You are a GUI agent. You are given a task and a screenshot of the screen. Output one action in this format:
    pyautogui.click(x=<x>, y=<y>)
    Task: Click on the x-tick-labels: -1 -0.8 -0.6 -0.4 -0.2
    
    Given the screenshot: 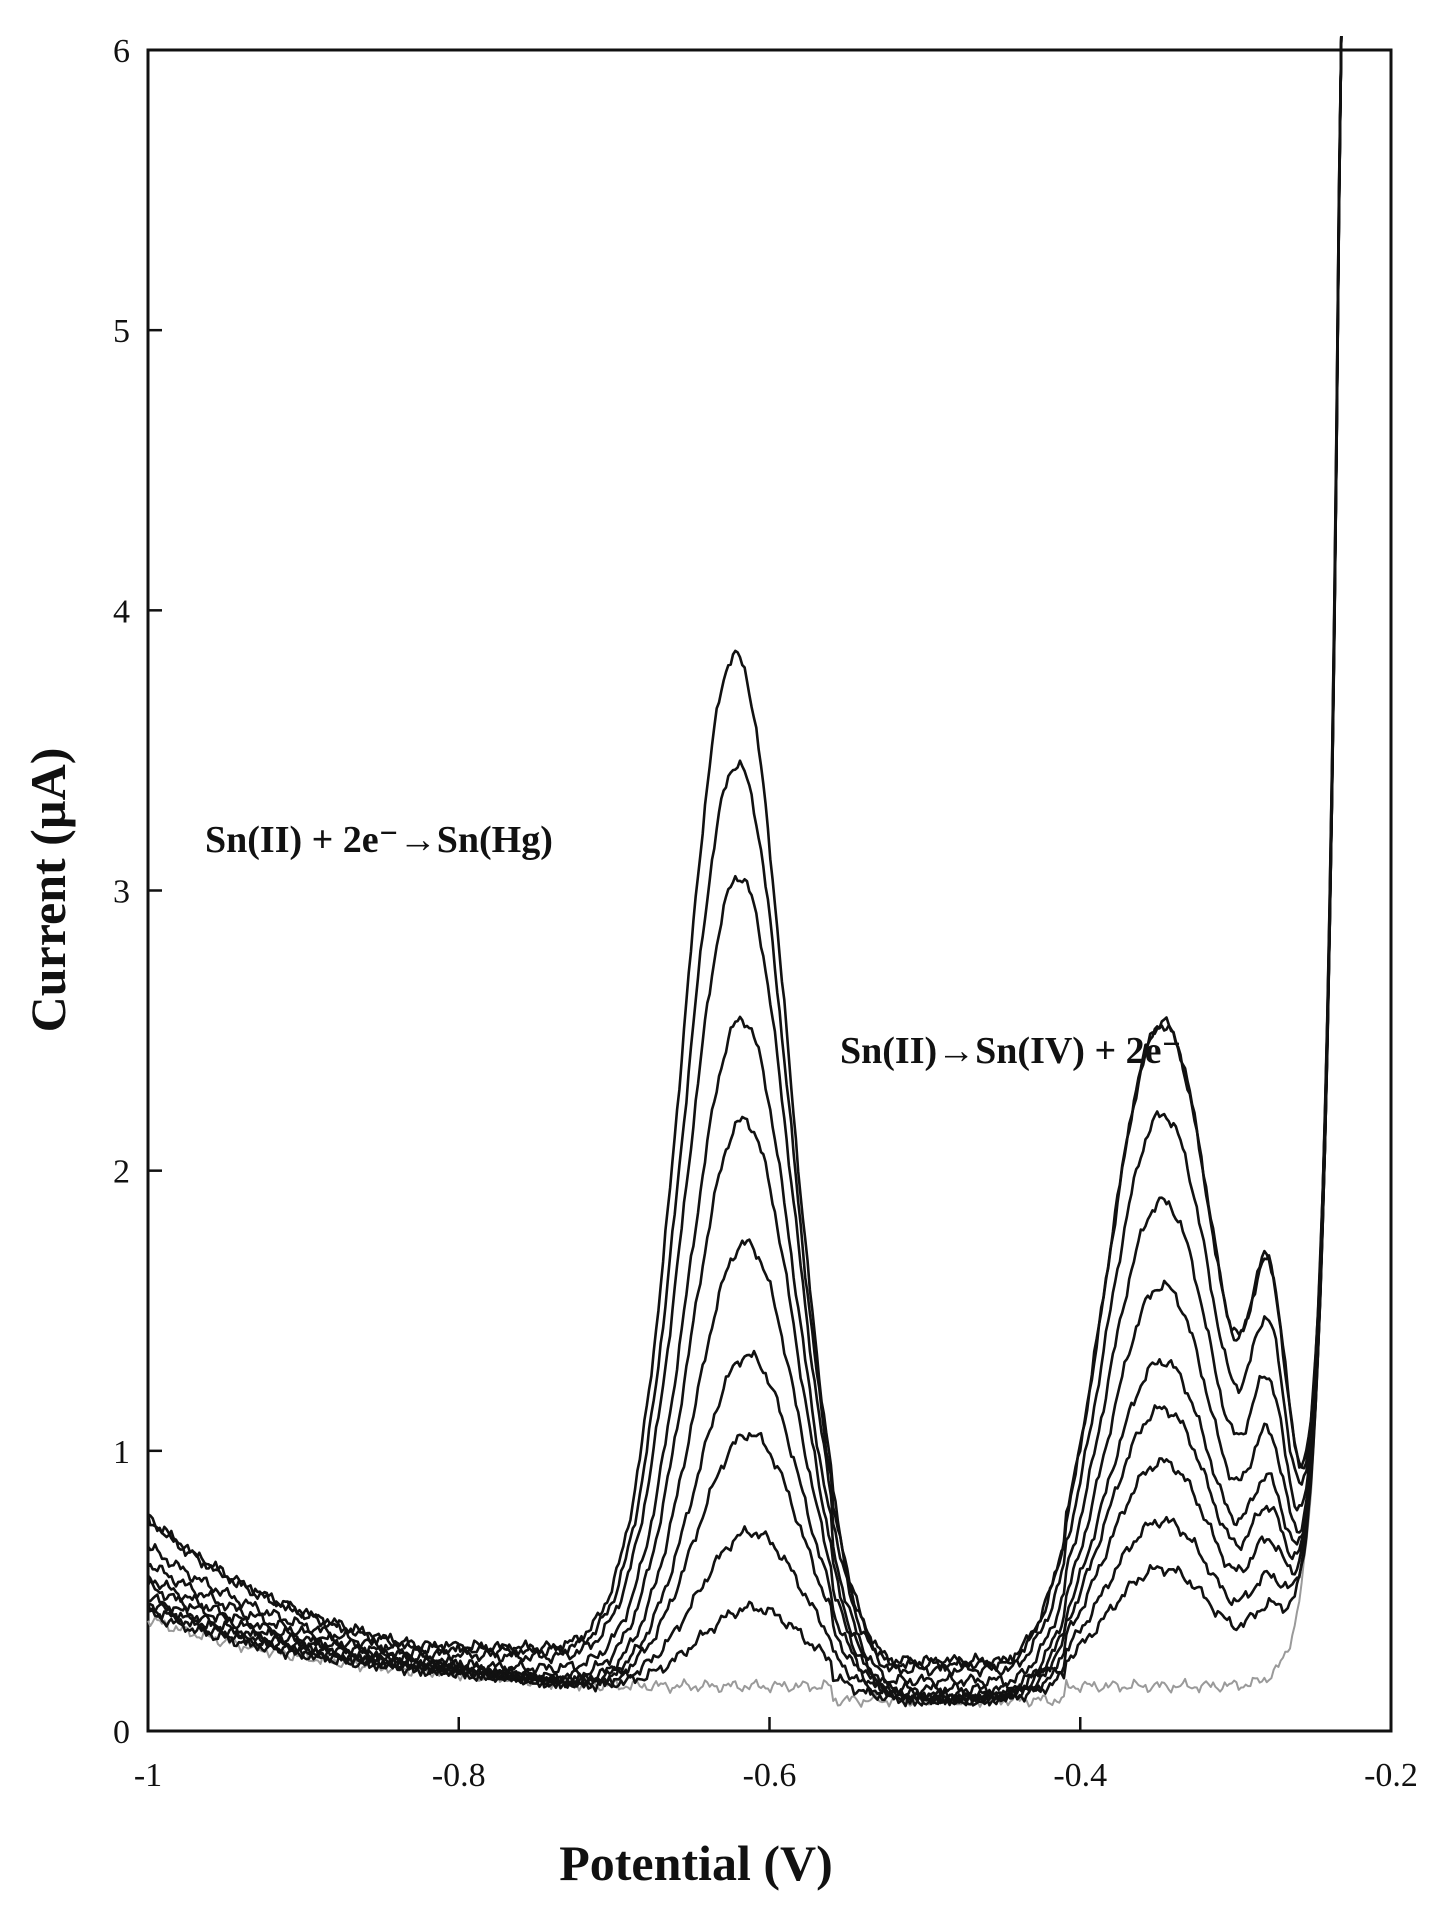 What is the action you would take?
    pyautogui.click(x=776, y=1775)
    